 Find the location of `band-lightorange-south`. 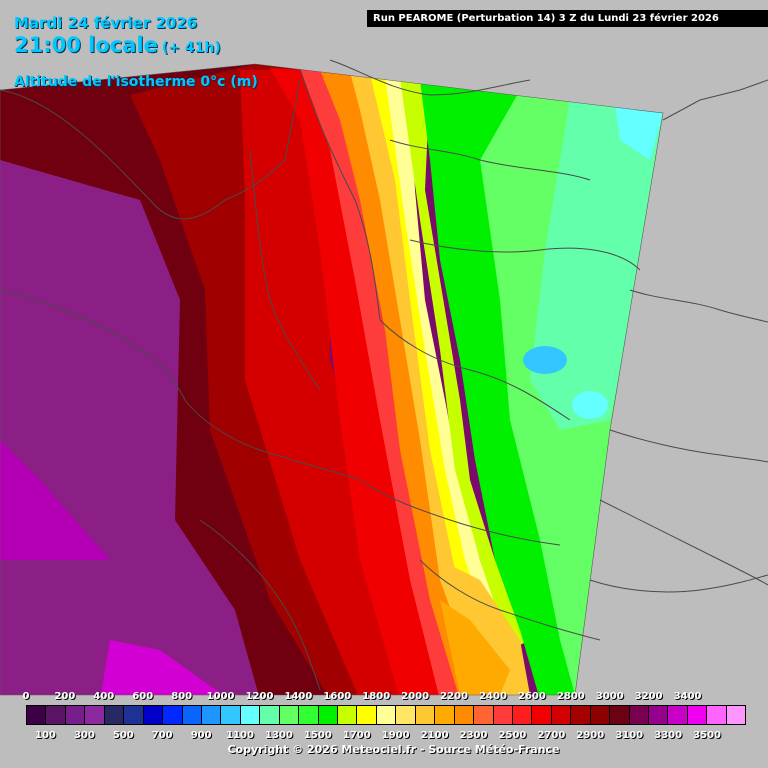

band-lightorange-south is located at coordinates (475, 647).